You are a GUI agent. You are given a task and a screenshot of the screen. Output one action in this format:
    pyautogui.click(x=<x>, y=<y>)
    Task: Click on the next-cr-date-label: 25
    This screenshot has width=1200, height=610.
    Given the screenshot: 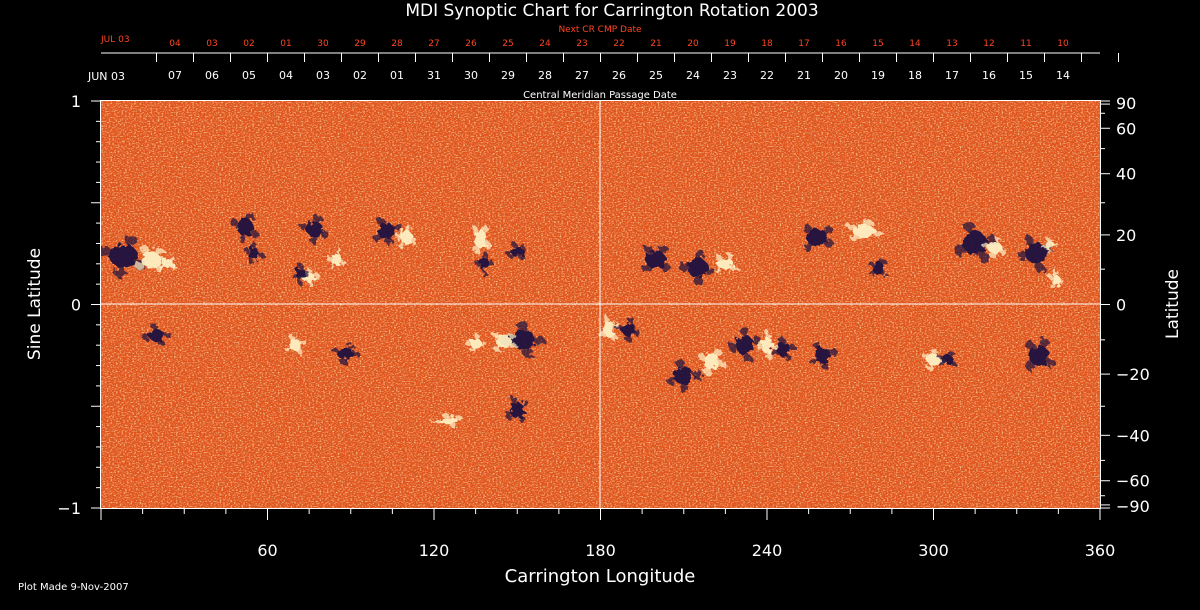 What is the action you would take?
    pyautogui.click(x=507, y=44)
    